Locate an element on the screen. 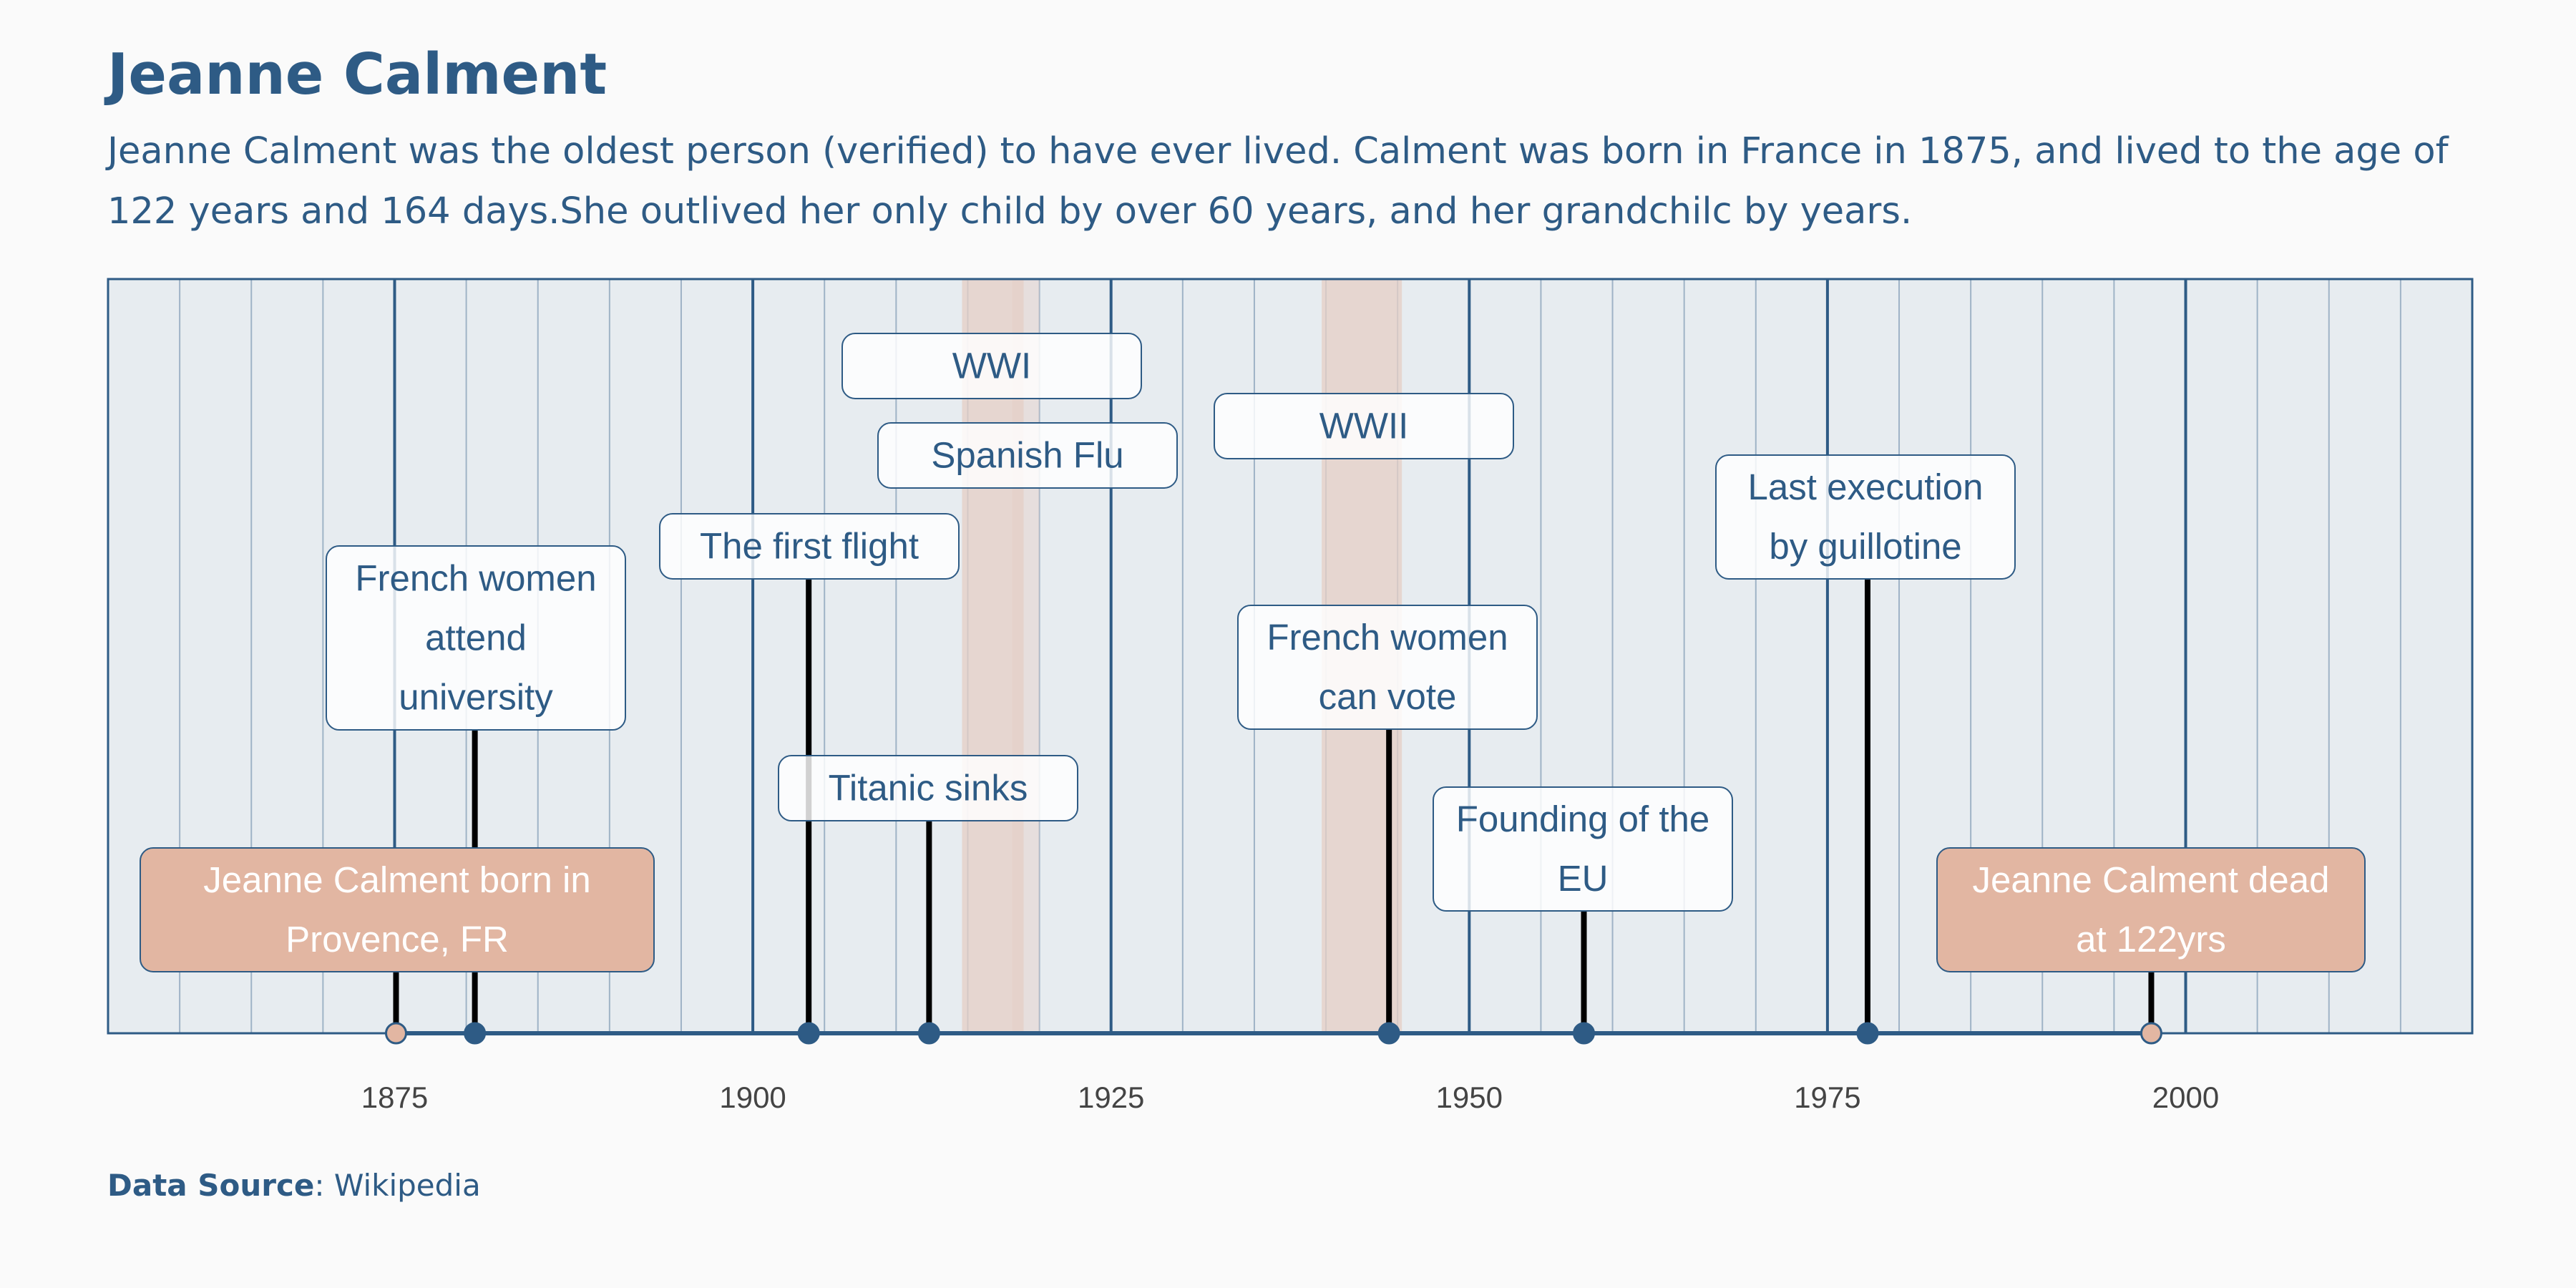  event-text: The first flight is located at coordinates (809, 546).